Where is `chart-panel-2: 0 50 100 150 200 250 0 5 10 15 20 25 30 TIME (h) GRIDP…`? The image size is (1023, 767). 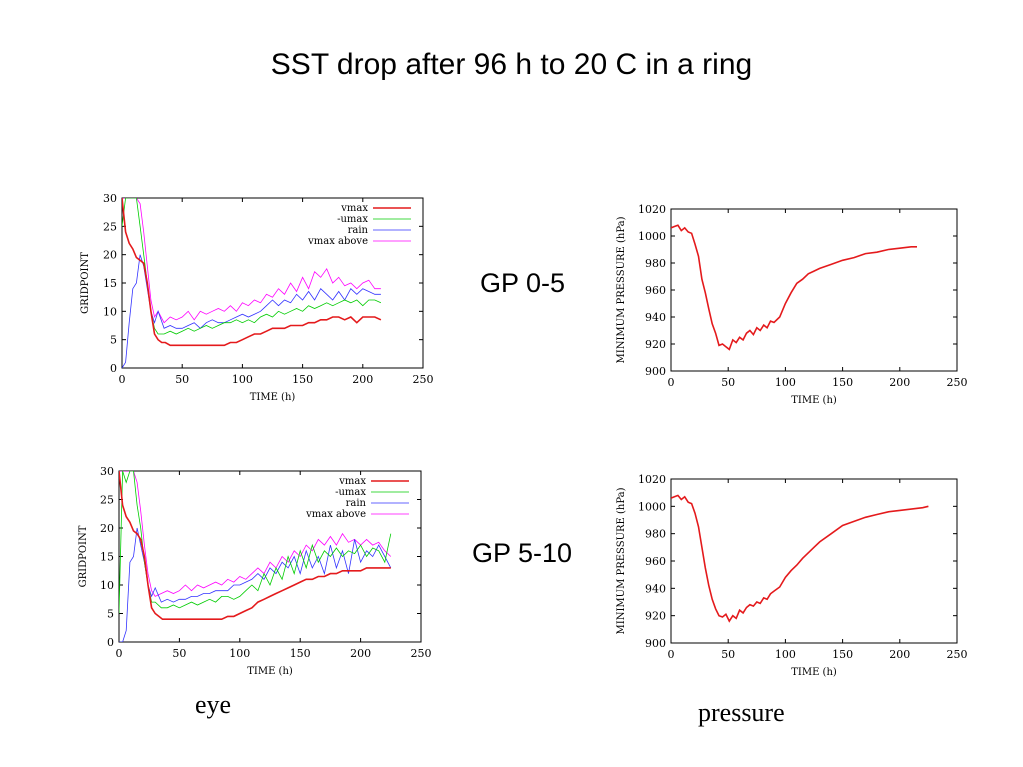 chart-panel-2: 0 50 100 150 200 250 0 5 10 15 20 25 30 TIME (h) GRIDP… is located at coordinates (255, 571).